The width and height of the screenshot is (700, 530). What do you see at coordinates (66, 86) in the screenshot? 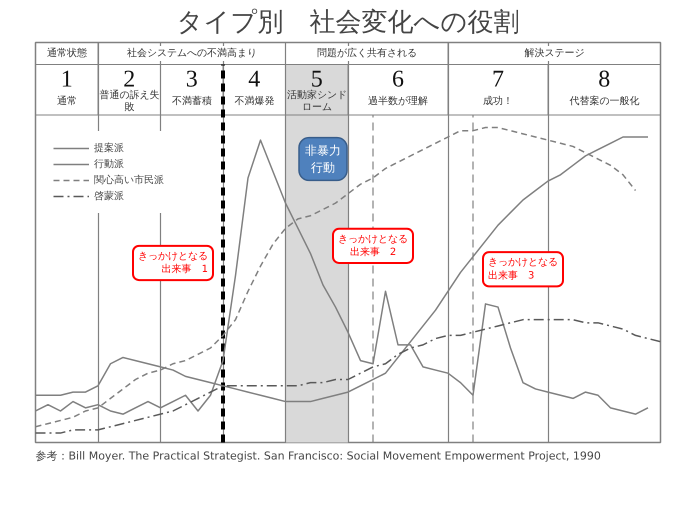
I see `text: 1 通常` at bounding box center [66, 86].